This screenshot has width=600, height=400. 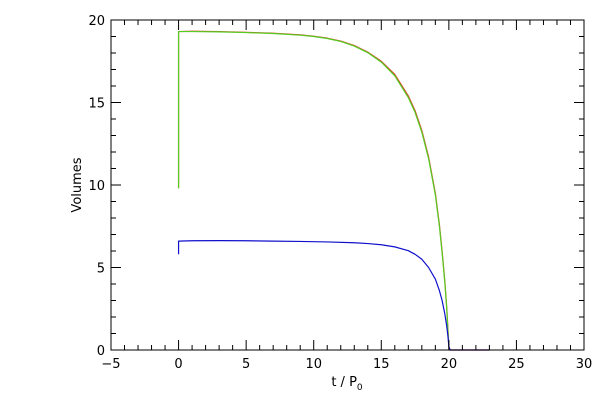 I want to click on x-tick-label: −5, so click(x=110, y=364).